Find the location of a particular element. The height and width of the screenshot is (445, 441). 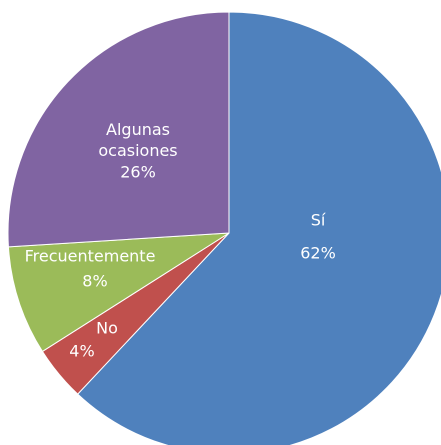

slice-label: Frecuentemente is located at coordinates (90, 256).